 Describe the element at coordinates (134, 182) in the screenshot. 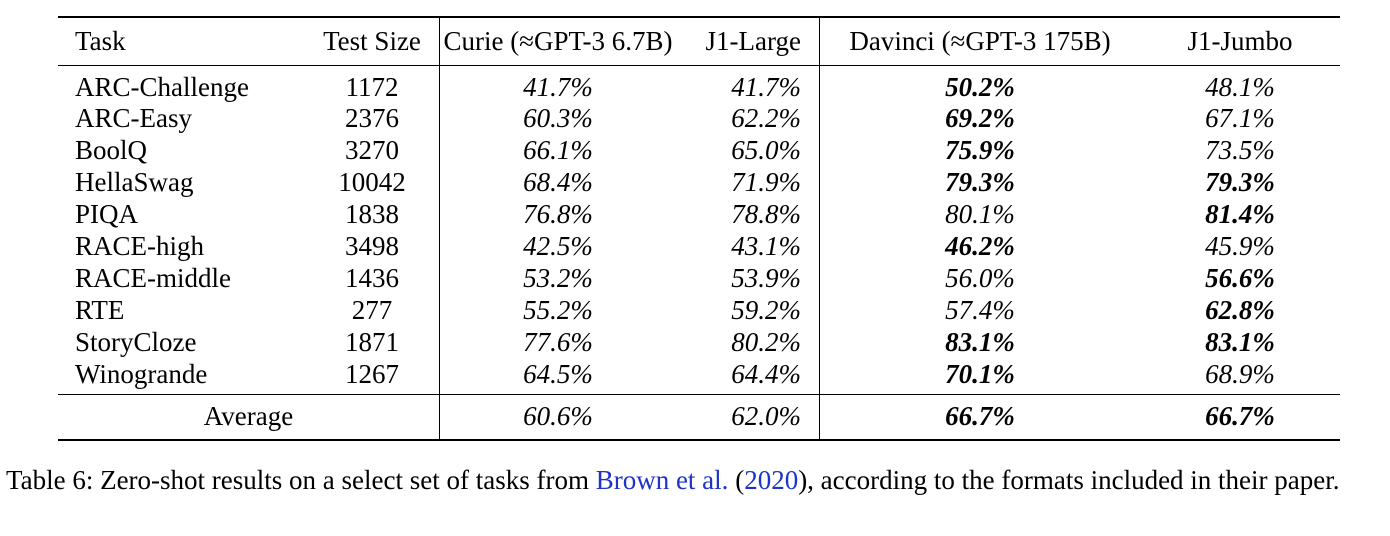

I see `cell-task: HellaSwag` at that location.